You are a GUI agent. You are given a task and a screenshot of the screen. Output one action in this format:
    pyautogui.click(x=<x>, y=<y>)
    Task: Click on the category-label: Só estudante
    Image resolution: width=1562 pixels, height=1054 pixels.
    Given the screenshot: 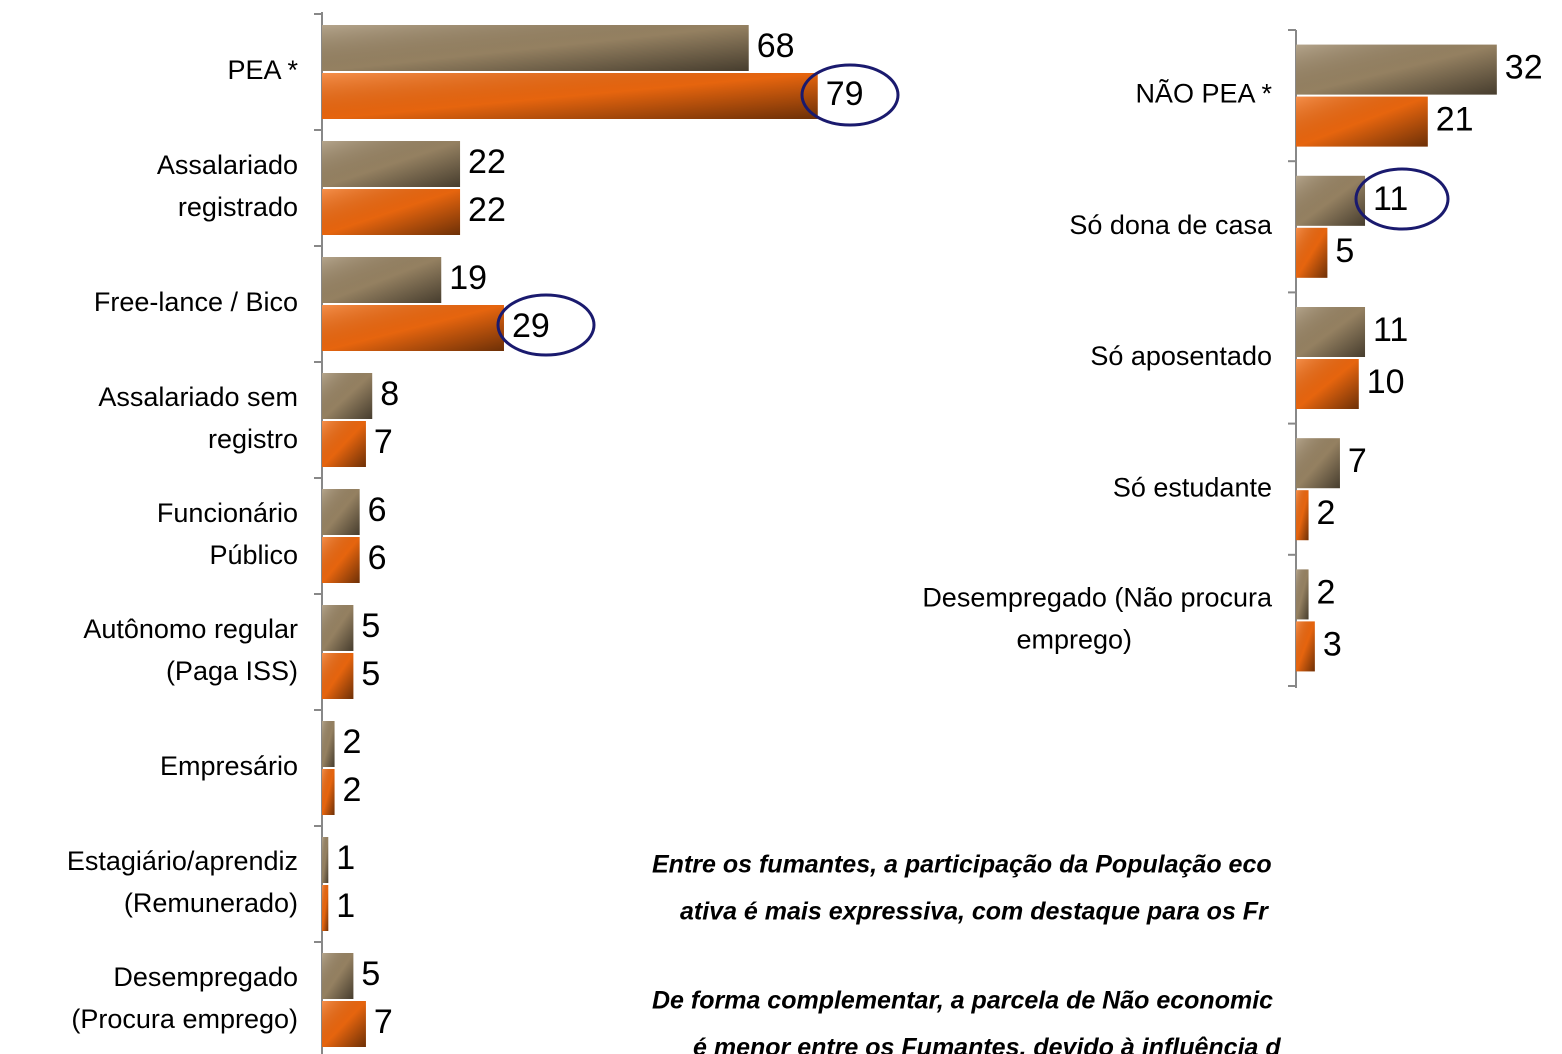 What is the action you would take?
    pyautogui.click(x=1192, y=487)
    